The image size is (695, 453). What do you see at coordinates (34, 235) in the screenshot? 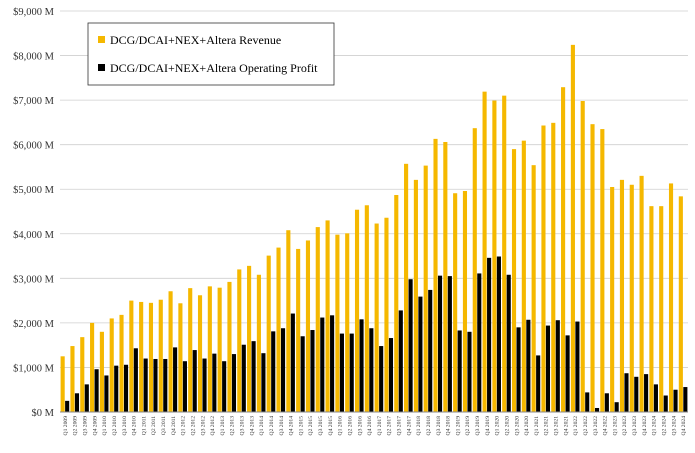
I see `y-tick-label: $4,000 M` at bounding box center [34, 235].